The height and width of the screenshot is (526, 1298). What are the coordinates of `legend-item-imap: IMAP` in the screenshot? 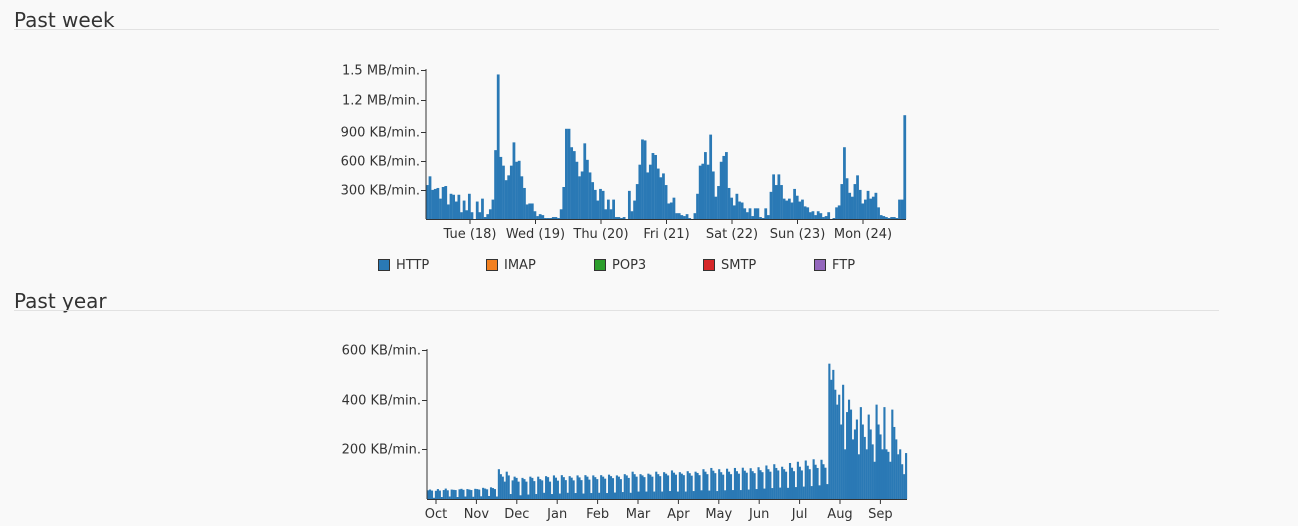 It's located at (511, 265).